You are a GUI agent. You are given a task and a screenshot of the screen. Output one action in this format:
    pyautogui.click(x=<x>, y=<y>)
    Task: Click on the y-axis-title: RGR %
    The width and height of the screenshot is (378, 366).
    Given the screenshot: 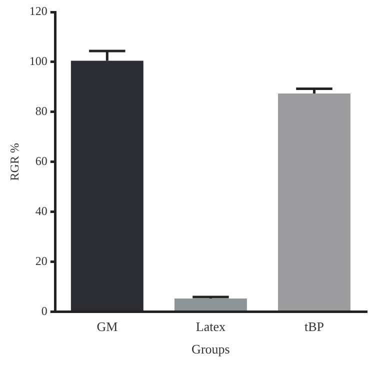 What is the action you would take?
    pyautogui.click(x=14, y=162)
    